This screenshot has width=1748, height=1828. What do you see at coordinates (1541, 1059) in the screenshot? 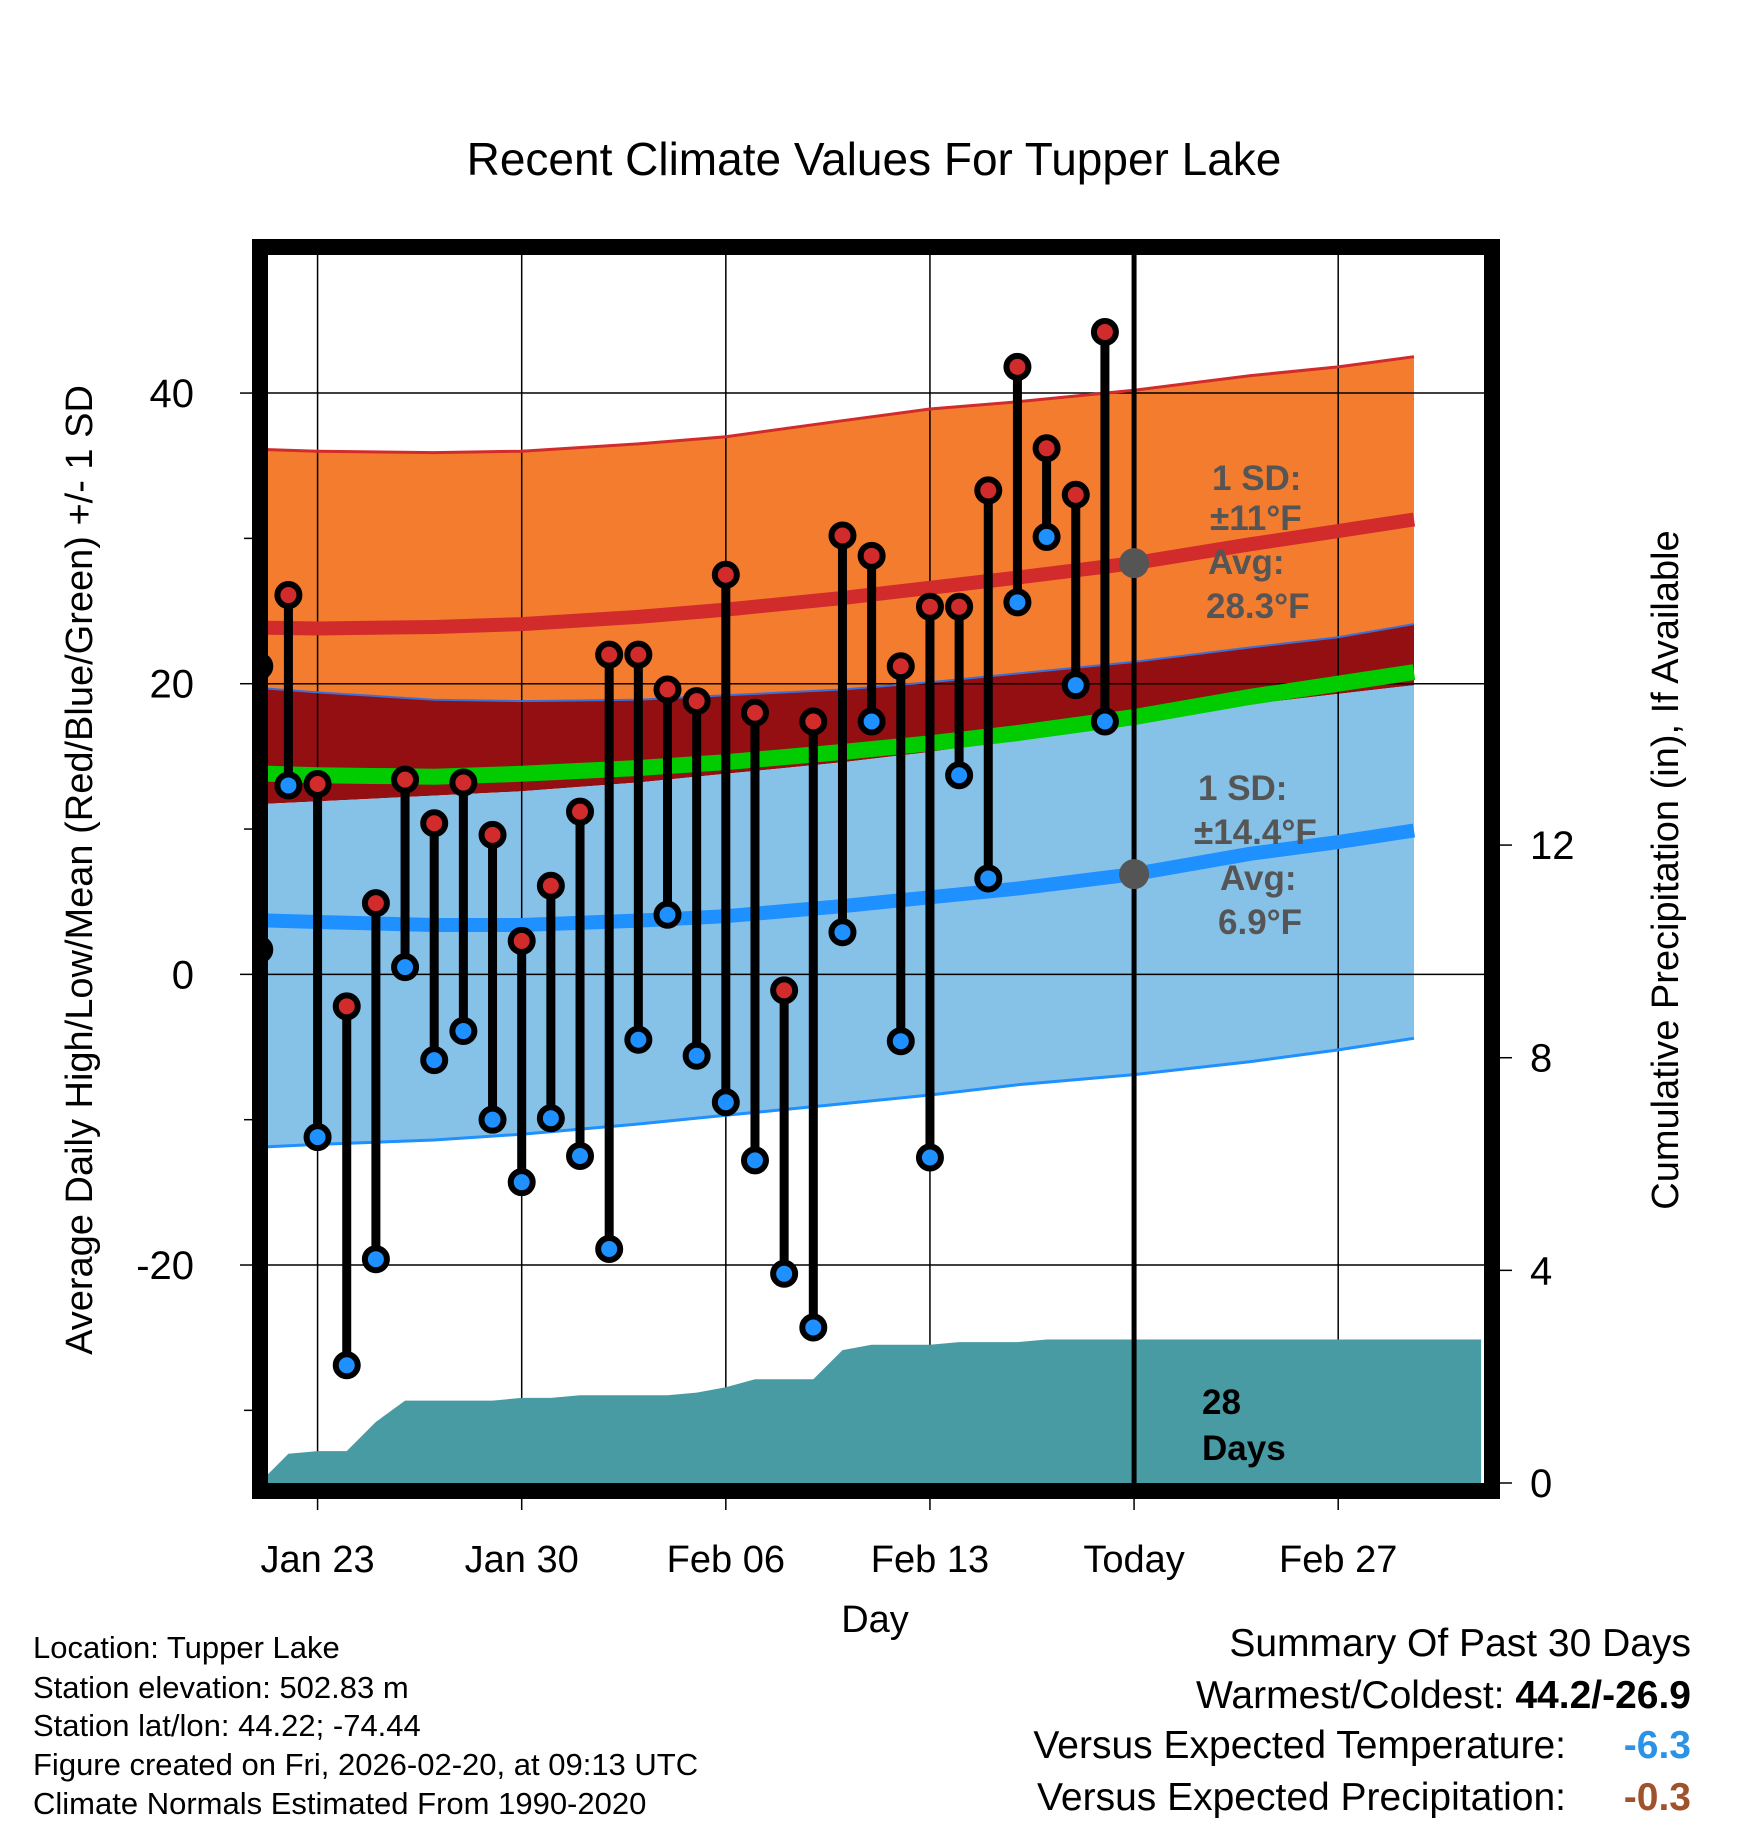
I see `y2-tick-label: 8` at bounding box center [1541, 1059].